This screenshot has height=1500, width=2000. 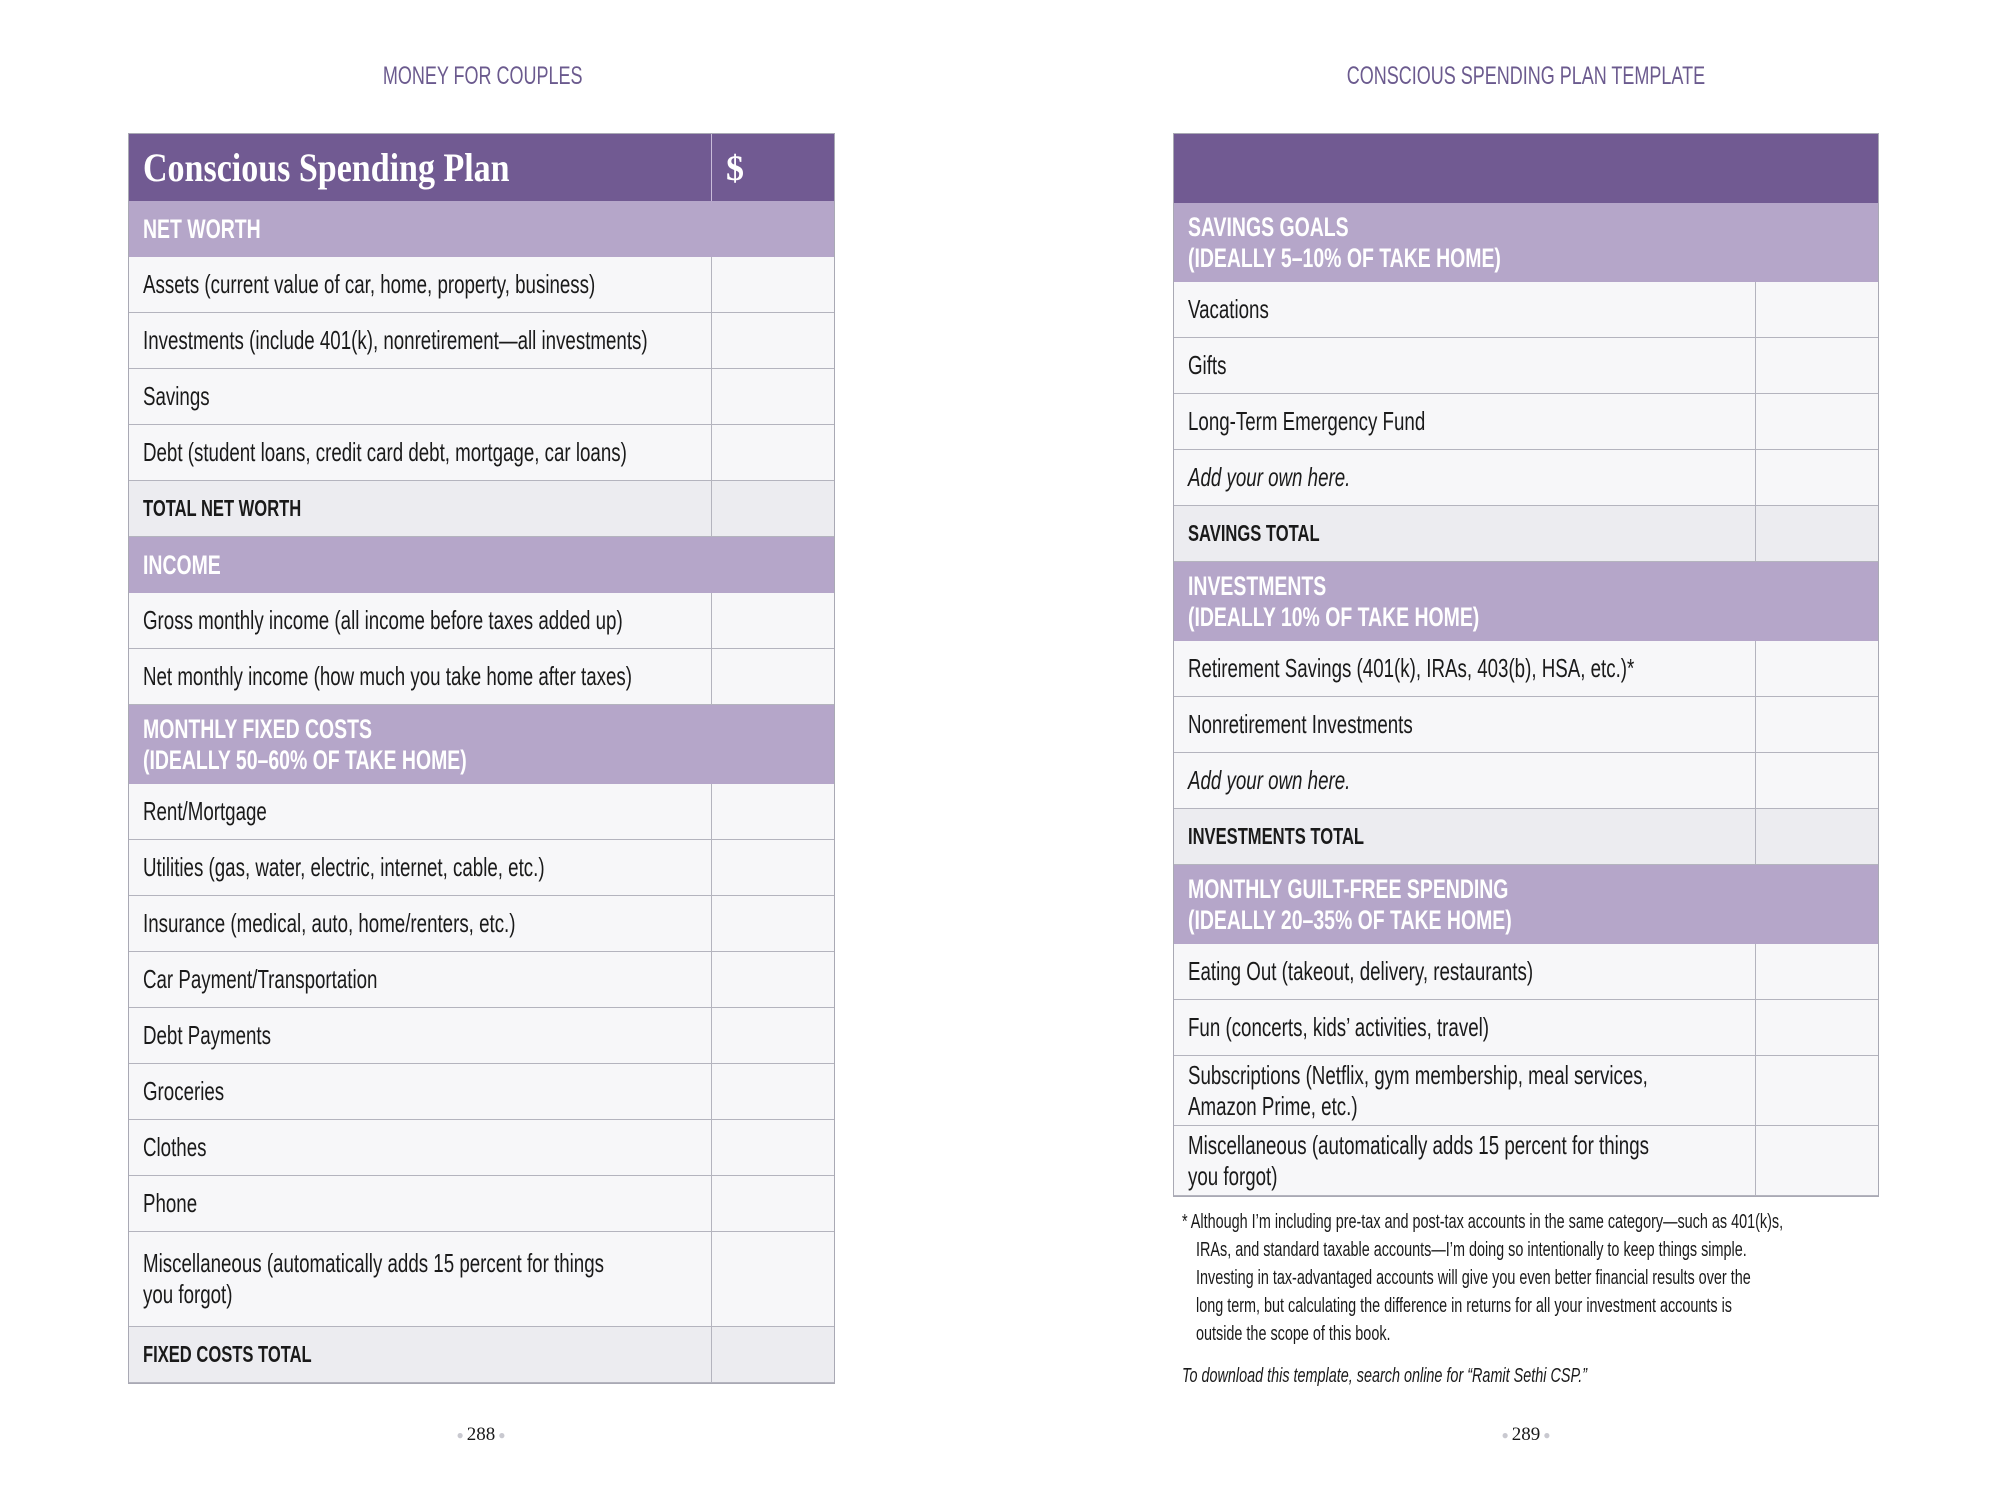 What do you see at coordinates (1465, 533) in the screenshot?
I see `row-label: SAVINGS TOTAL` at bounding box center [1465, 533].